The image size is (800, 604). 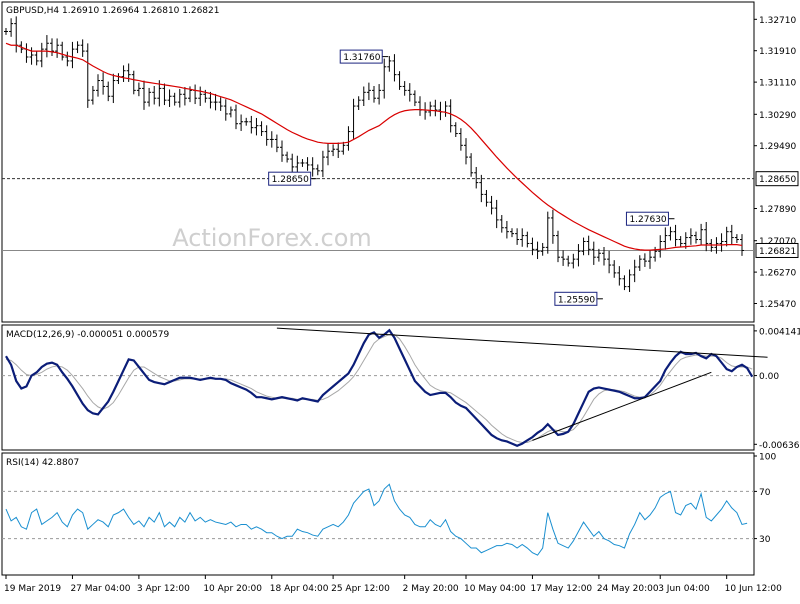 What do you see at coordinates (32, 589) in the screenshot?
I see `x-tick-label-0: 19 Mar 2019` at bounding box center [32, 589].